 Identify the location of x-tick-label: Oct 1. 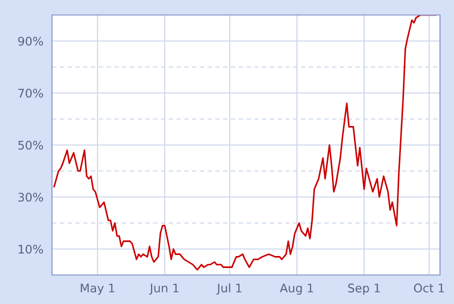
(429, 288).